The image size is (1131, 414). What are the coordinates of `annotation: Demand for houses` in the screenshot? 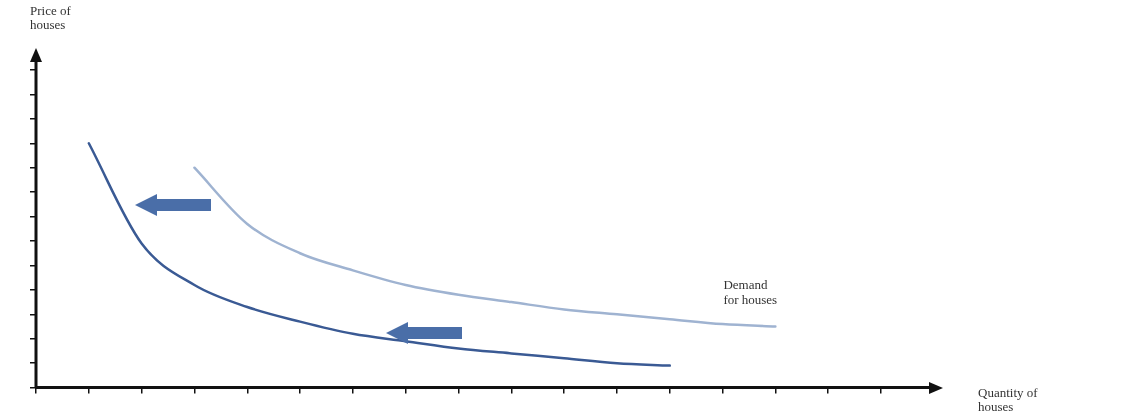 It's located at (750, 291).